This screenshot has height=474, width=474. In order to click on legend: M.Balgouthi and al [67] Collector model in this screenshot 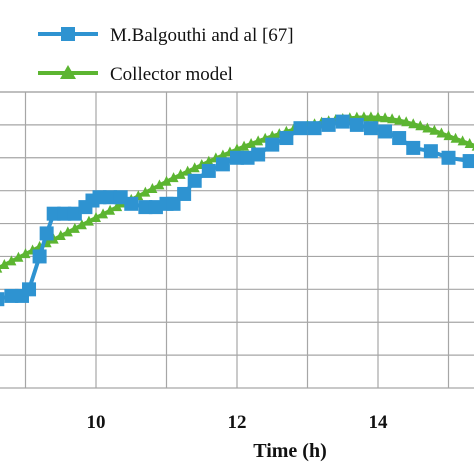, I will do `click(166, 55)`.